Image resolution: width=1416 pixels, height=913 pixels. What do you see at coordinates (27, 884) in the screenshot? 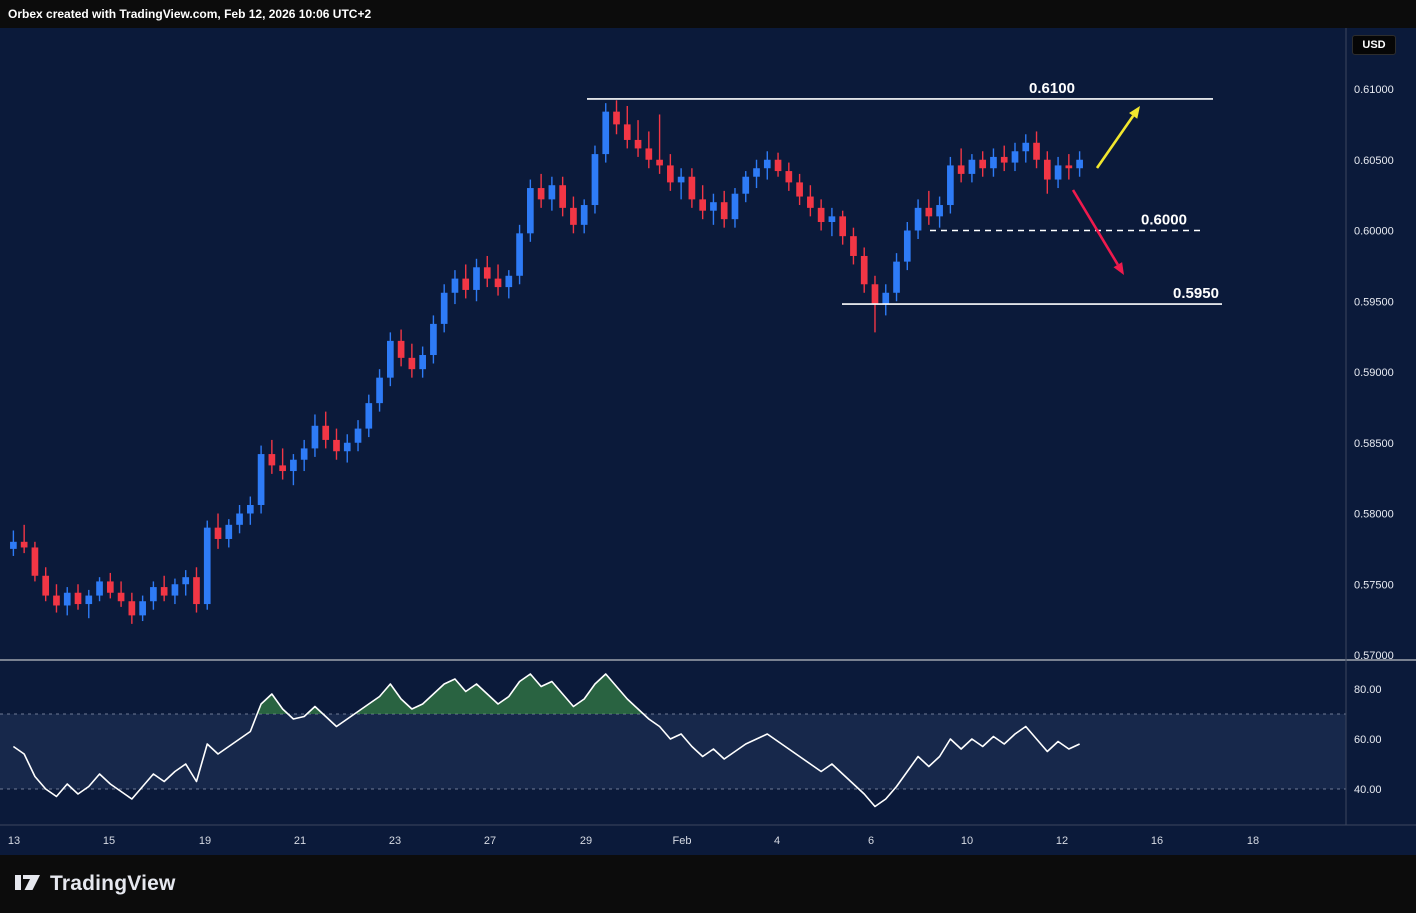
I see `tradingview-logo-icon` at bounding box center [27, 884].